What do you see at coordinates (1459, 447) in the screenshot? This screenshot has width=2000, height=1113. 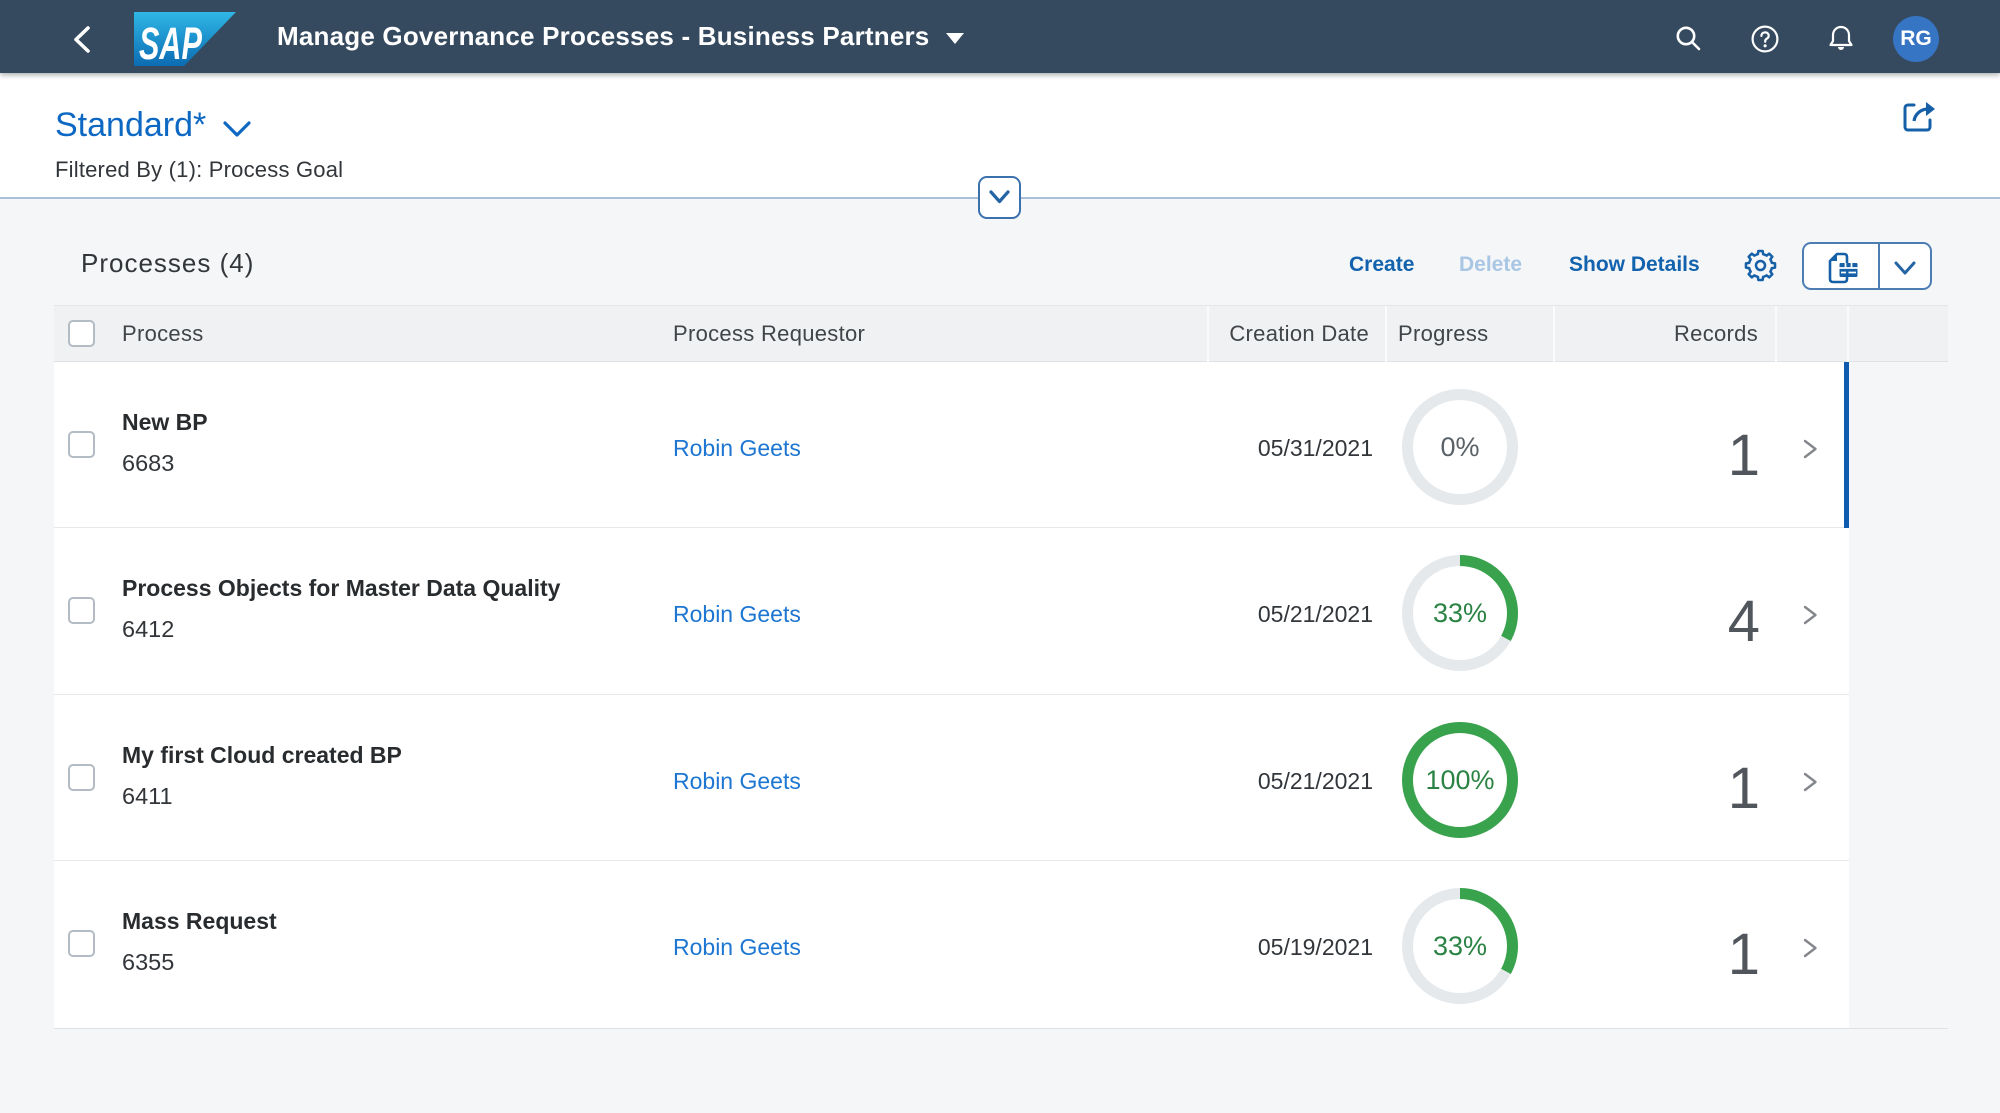 I see `svg-text: 0%` at bounding box center [1459, 447].